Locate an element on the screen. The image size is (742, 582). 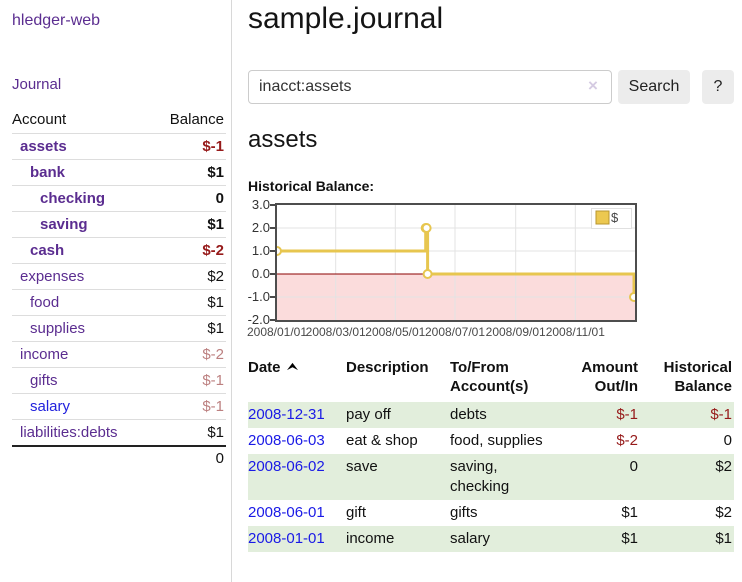
account-link: assets is located at coordinates (43, 146).